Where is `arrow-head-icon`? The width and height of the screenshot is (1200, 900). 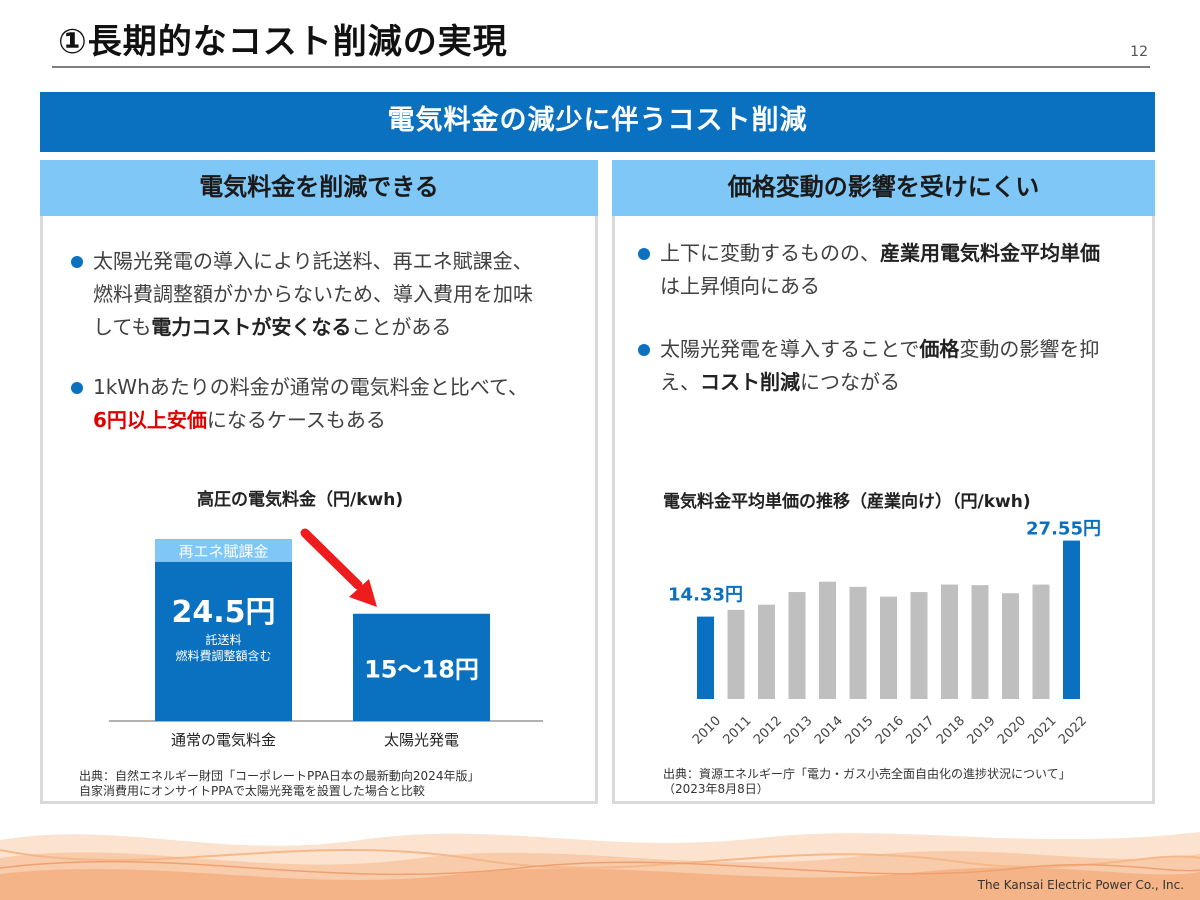
arrow-head-icon is located at coordinates (363, 593).